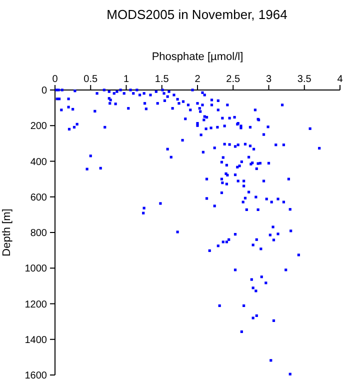  What do you see at coordinates (44, 91) in the screenshot?
I see `y-tick-label: 0` at bounding box center [44, 91].